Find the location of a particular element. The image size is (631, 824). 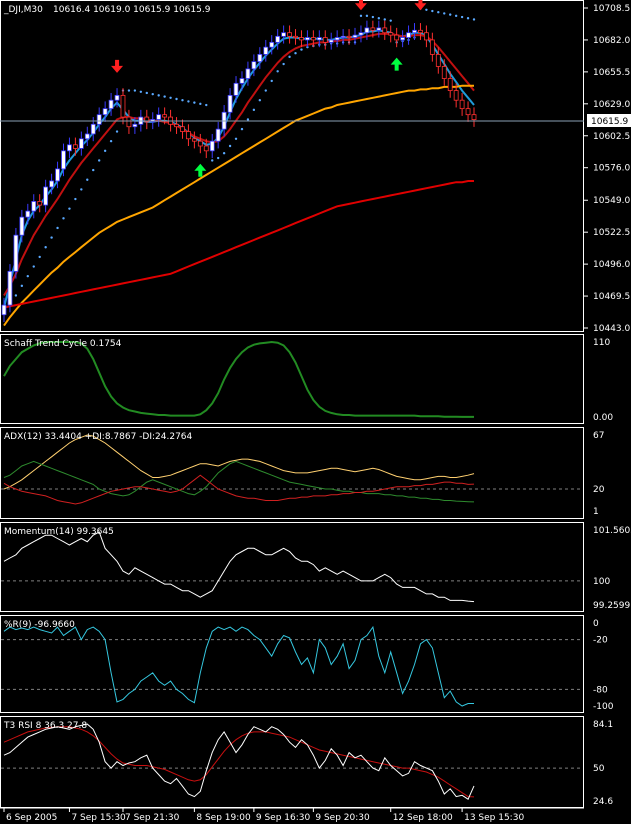

panel-stc: Schaff Trend Cycle 0.1754 110 0.00 is located at coordinates (306, 379).